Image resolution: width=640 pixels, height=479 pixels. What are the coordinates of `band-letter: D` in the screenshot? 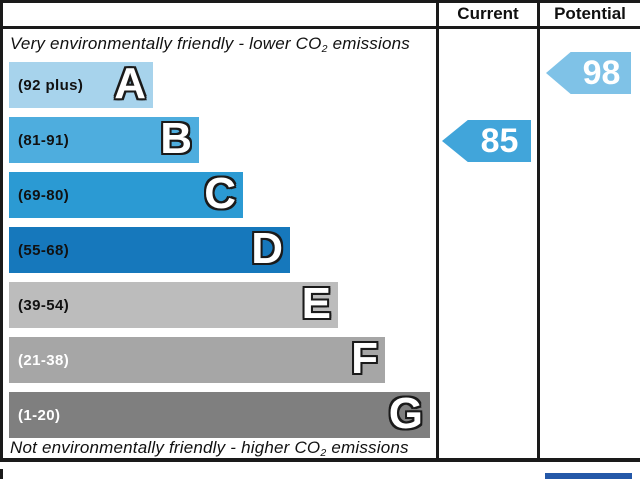 It's located at (267, 248).